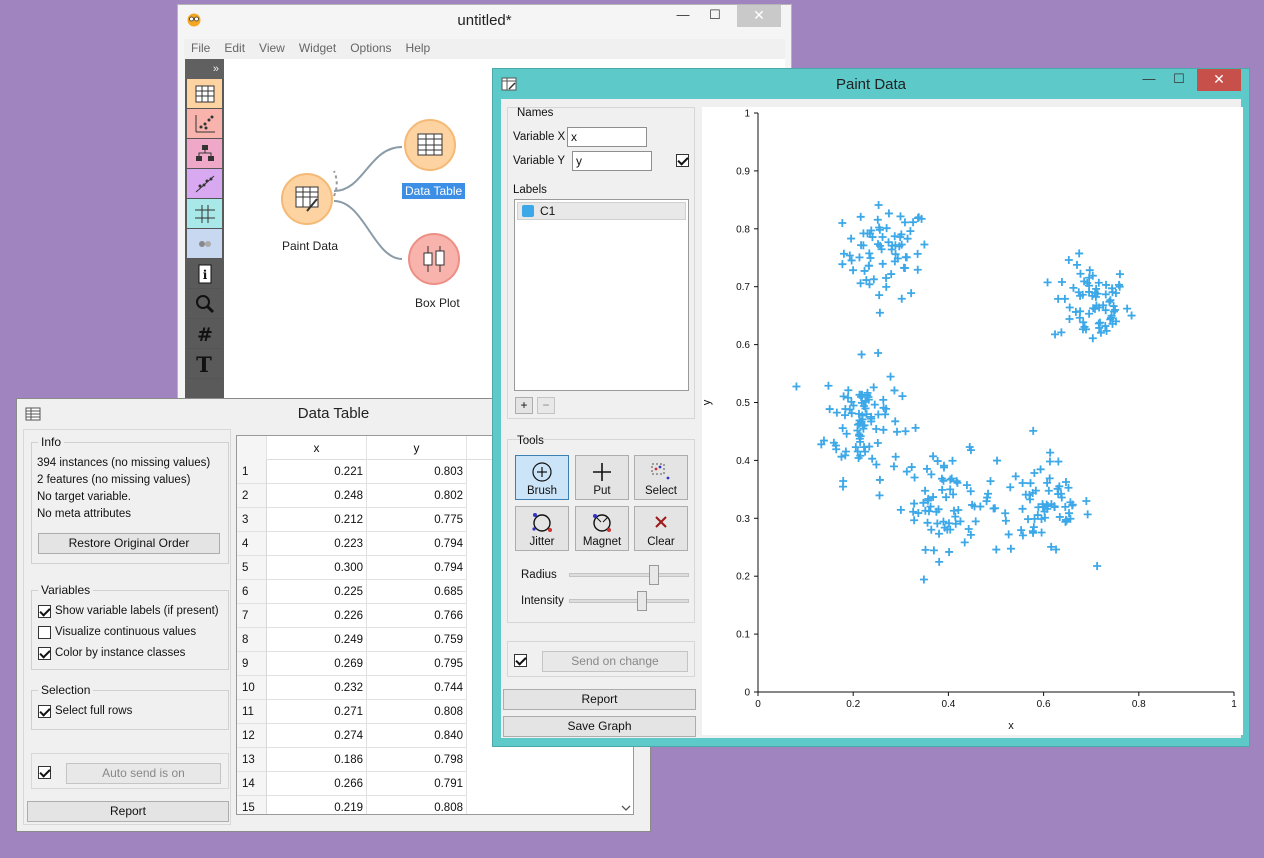  I want to click on variable-y-input: y, so click(612, 161).